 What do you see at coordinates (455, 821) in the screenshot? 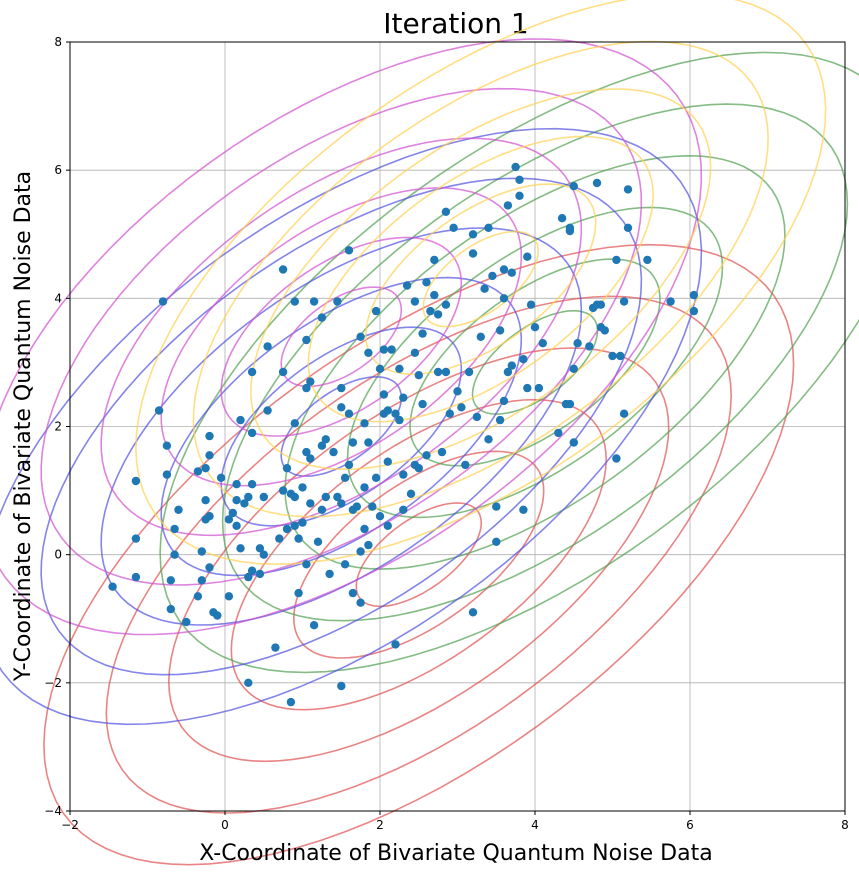
I see `x-axis-ticks: −2 0 2 4 6 8` at bounding box center [455, 821].